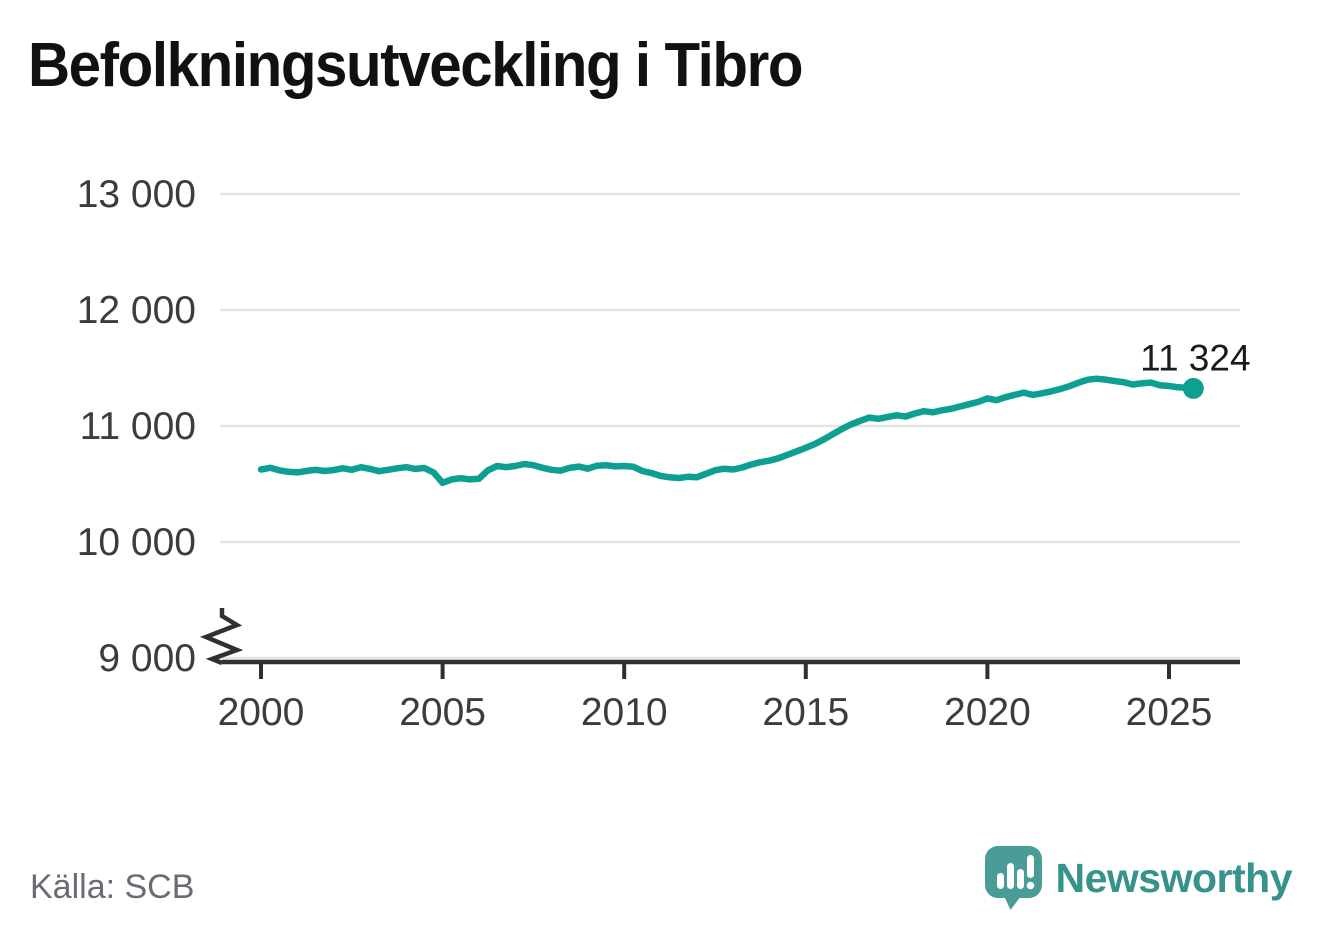 This screenshot has width=1322, height=939. I want to click on page-title: Befolkningsutveckling i Tibro, so click(415, 65).